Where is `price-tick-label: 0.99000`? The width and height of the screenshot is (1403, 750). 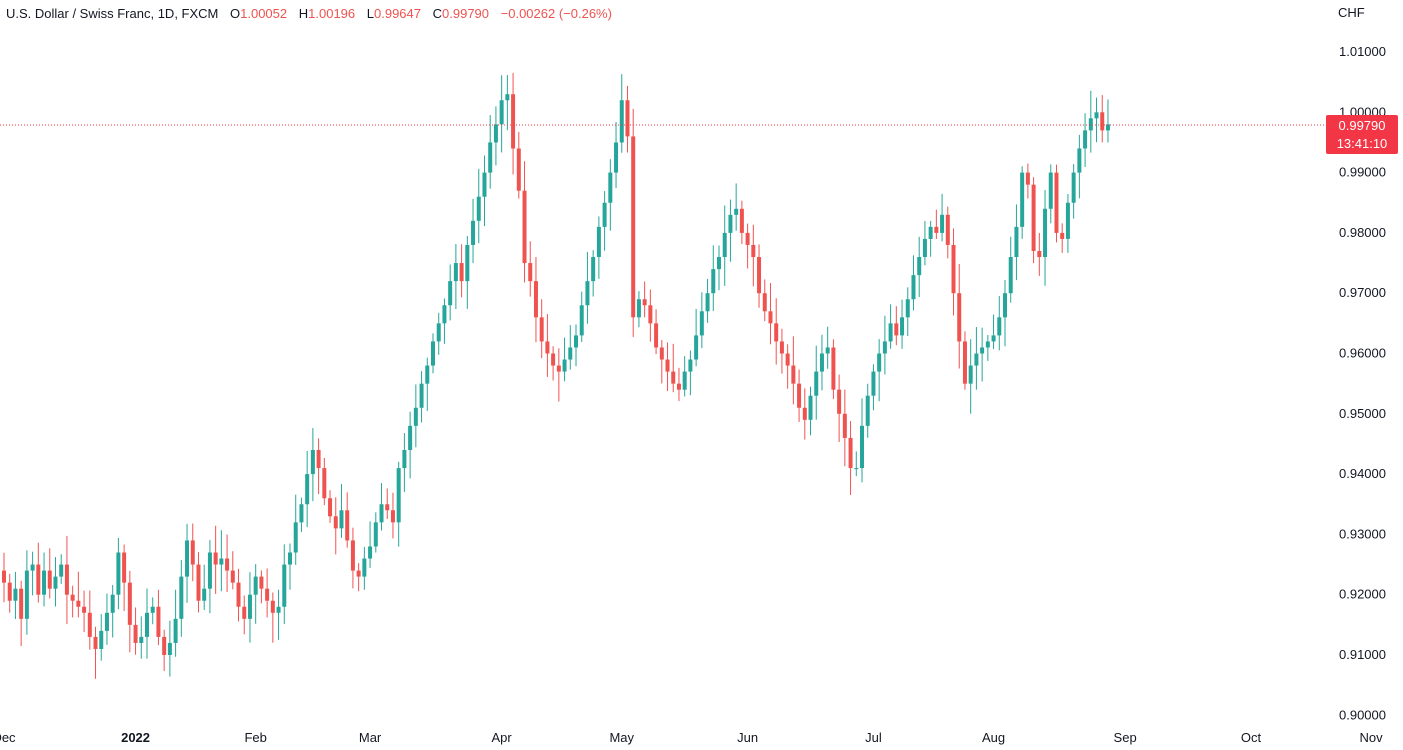
price-tick-label: 0.99000 is located at coordinates (1362, 172).